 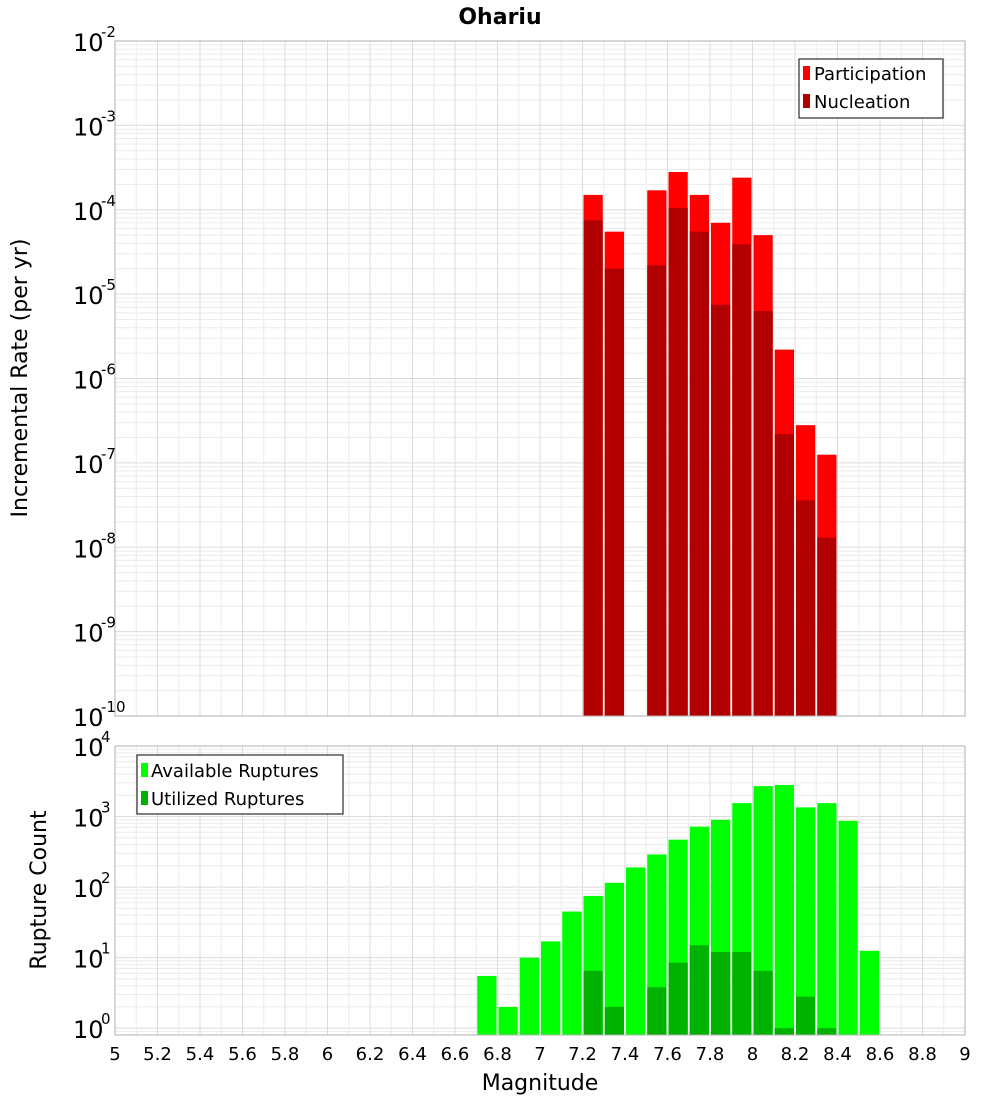 What do you see at coordinates (200, 1054) in the screenshot?
I see `x-tick-label: 5.4` at bounding box center [200, 1054].